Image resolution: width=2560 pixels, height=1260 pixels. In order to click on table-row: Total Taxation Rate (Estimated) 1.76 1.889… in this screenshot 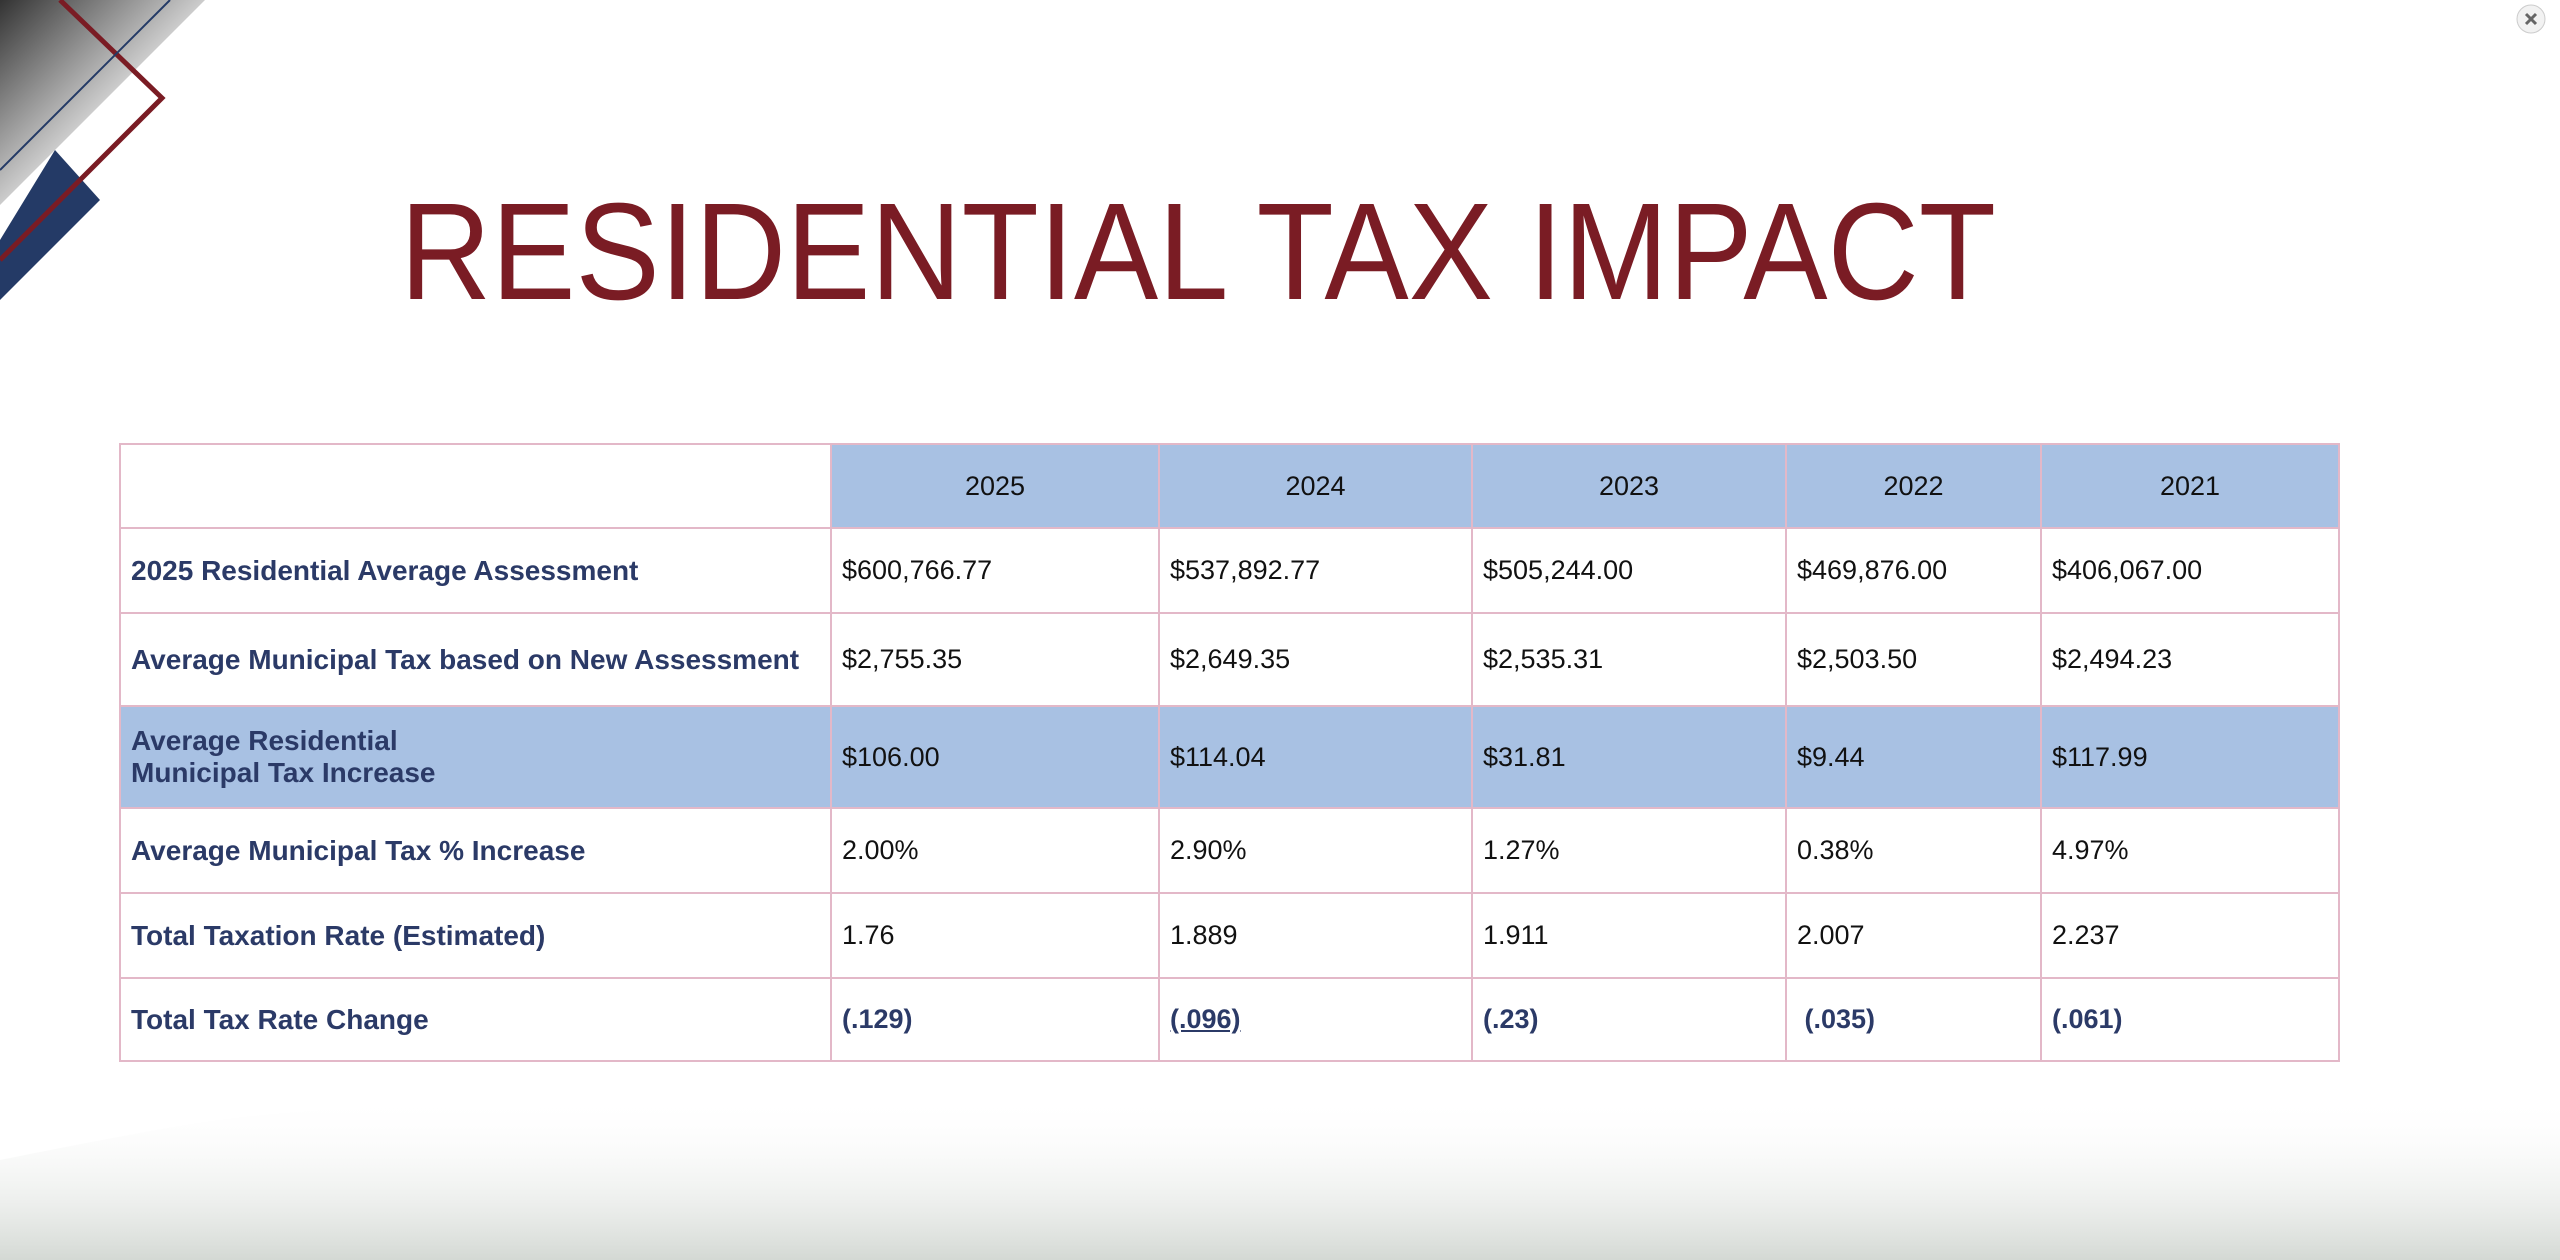, I will do `click(1229, 935)`.